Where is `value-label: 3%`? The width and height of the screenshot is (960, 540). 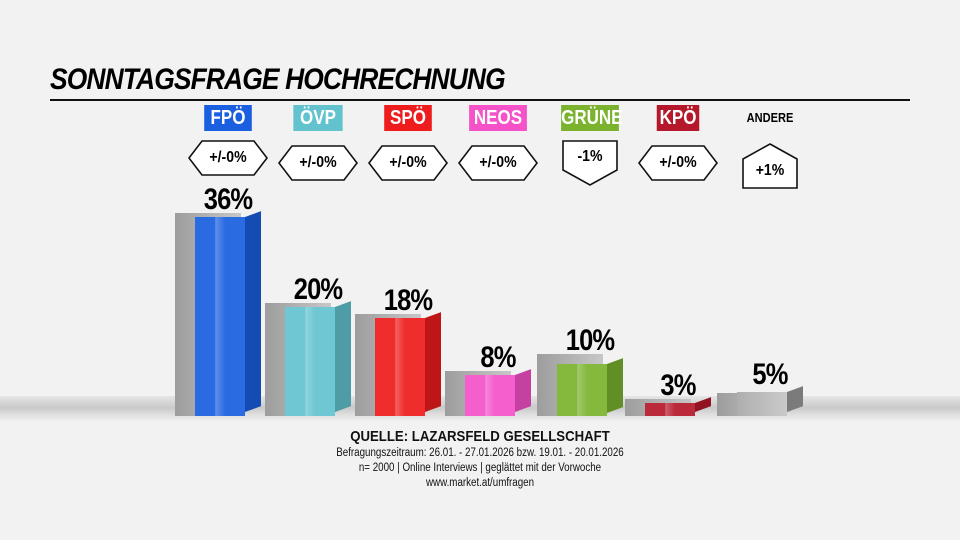
value-label: 3% is located at coordinates (678, 386).